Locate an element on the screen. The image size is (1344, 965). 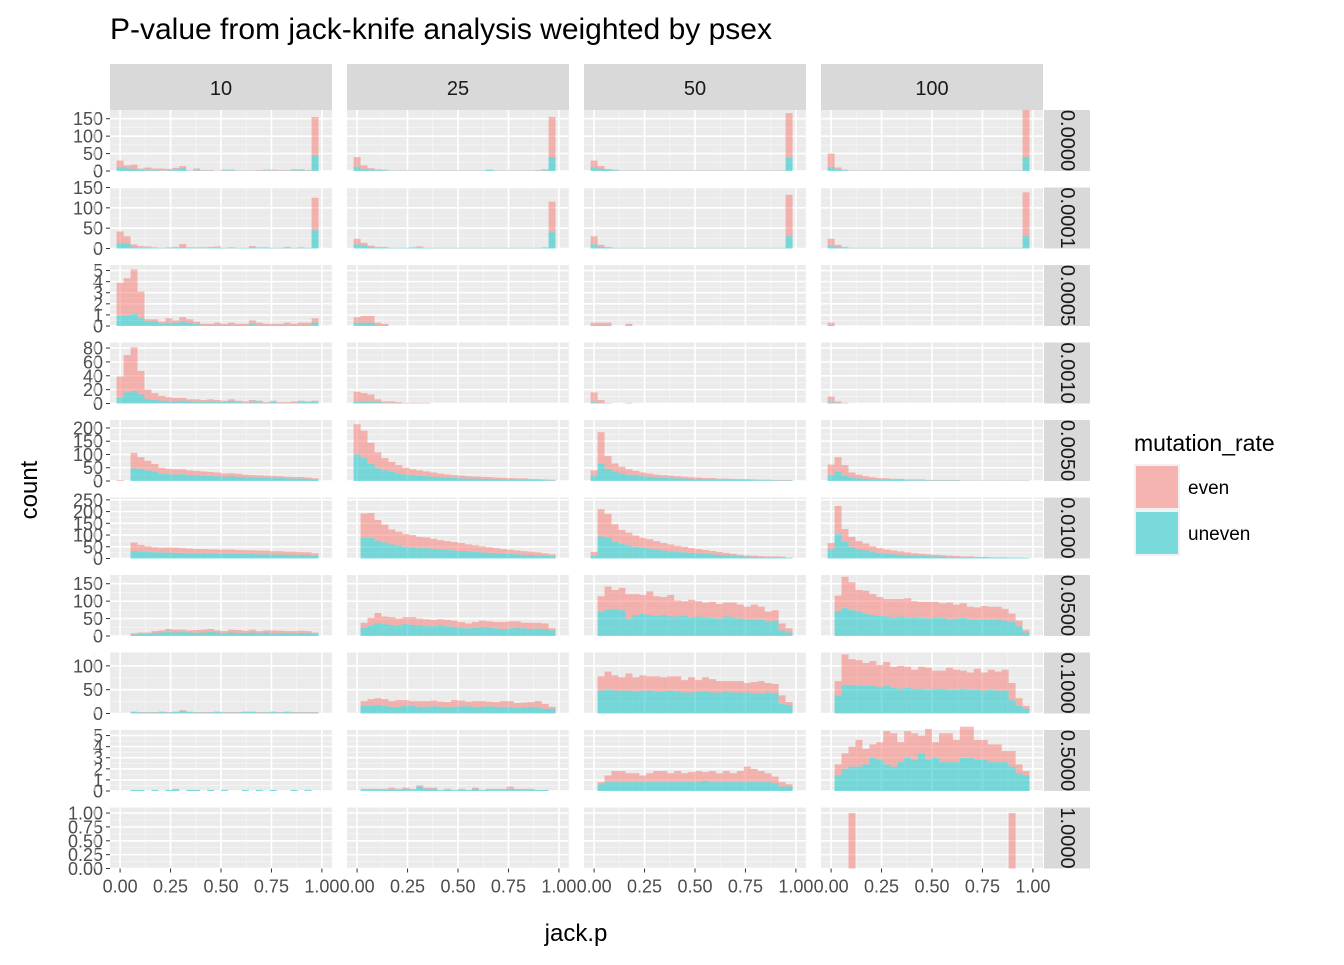
x-tick-label: 0.50 is located at coordinates (694, 887).